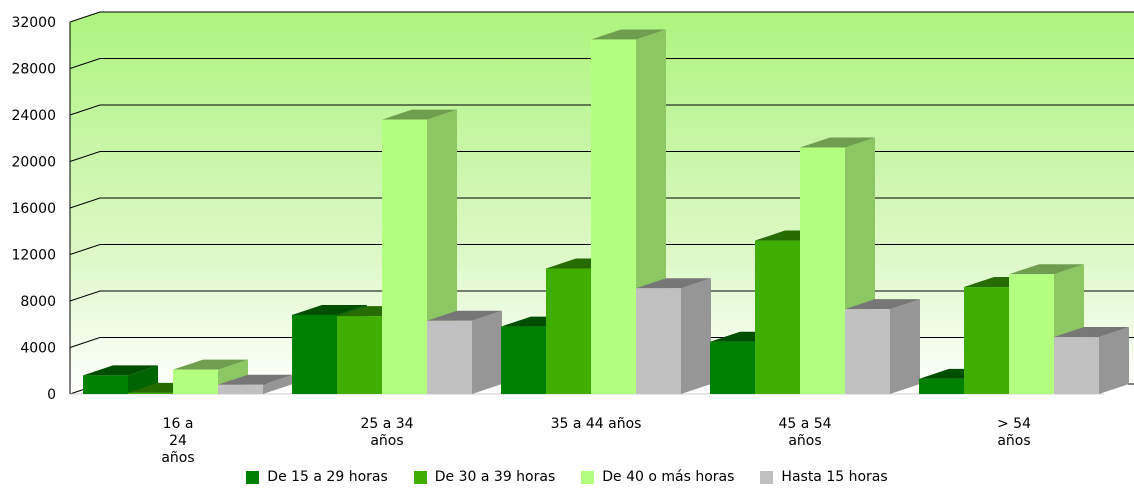 This screenshot has height=489, width=1134. What do you see at coordinates (834, 477) in the screenshot?
I see `legend-label: Hasta 15 horas` at bounding box center [834, 477].